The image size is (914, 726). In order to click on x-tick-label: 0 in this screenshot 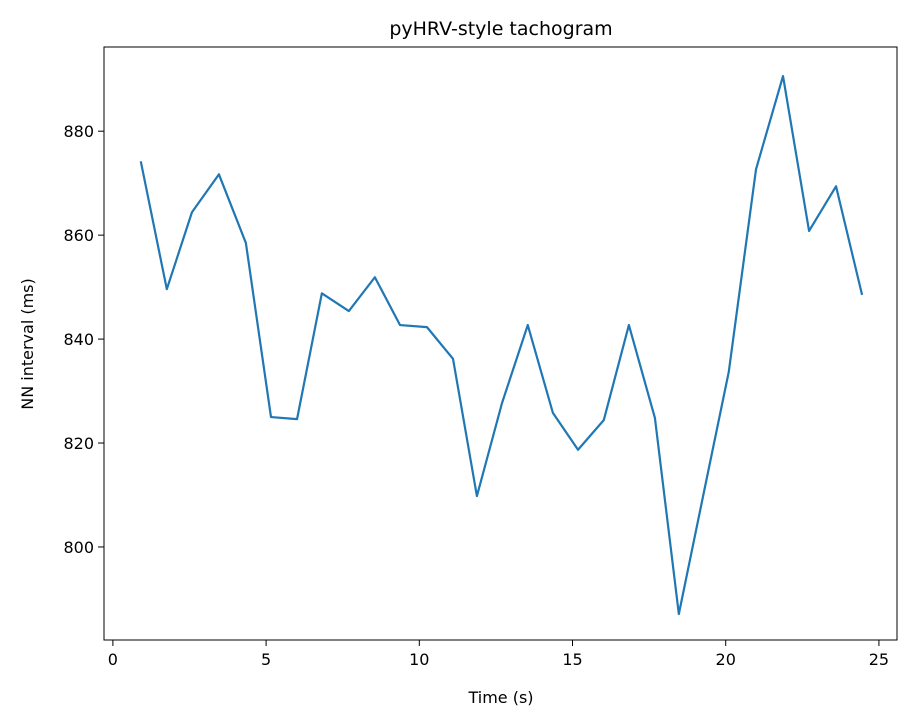, I will do `click(113, 659)`.